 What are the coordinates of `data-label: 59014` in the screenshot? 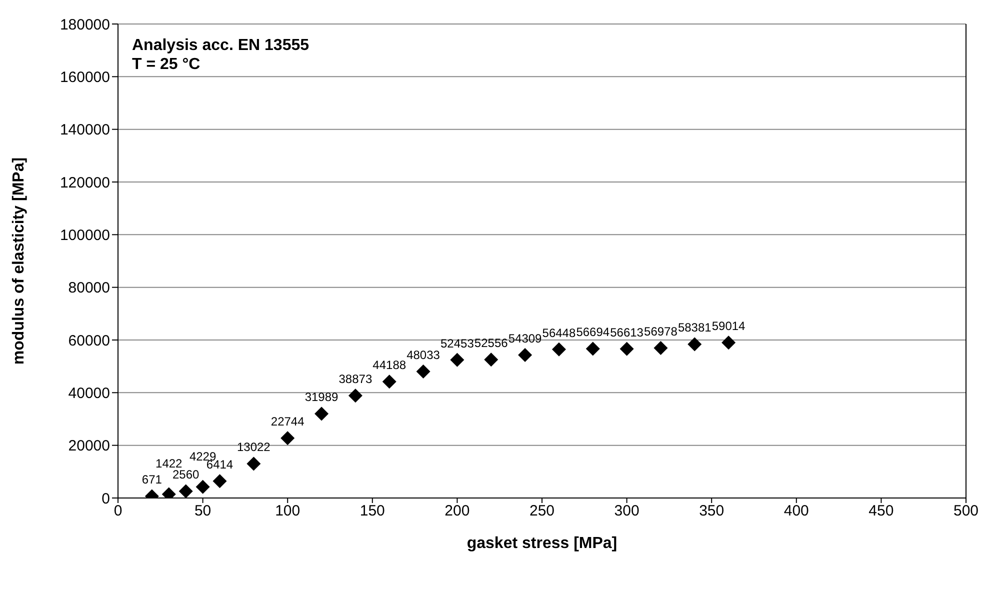 It's located at (729, 326).